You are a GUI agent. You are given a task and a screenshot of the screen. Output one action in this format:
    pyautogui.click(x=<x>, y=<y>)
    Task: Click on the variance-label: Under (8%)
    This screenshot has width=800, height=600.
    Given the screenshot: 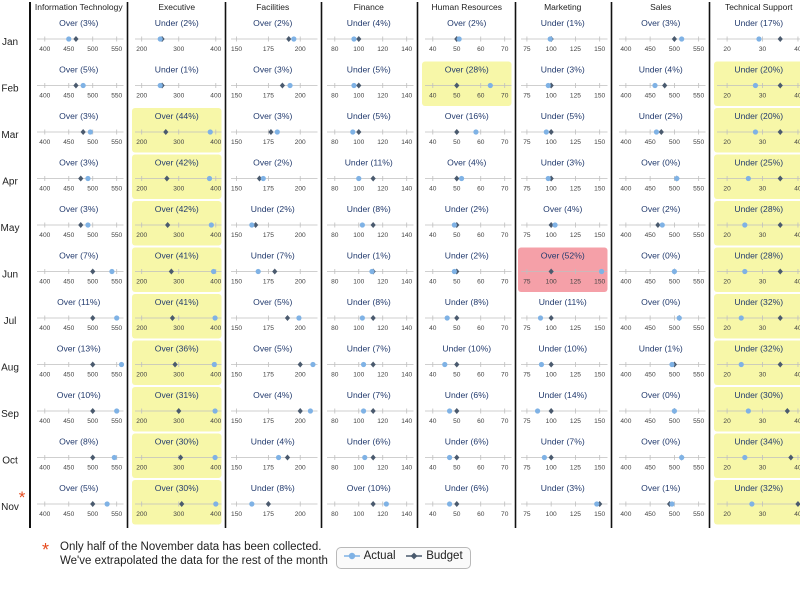 What is the action you would take?
    pyautogui.click(x=273, y=488)
    